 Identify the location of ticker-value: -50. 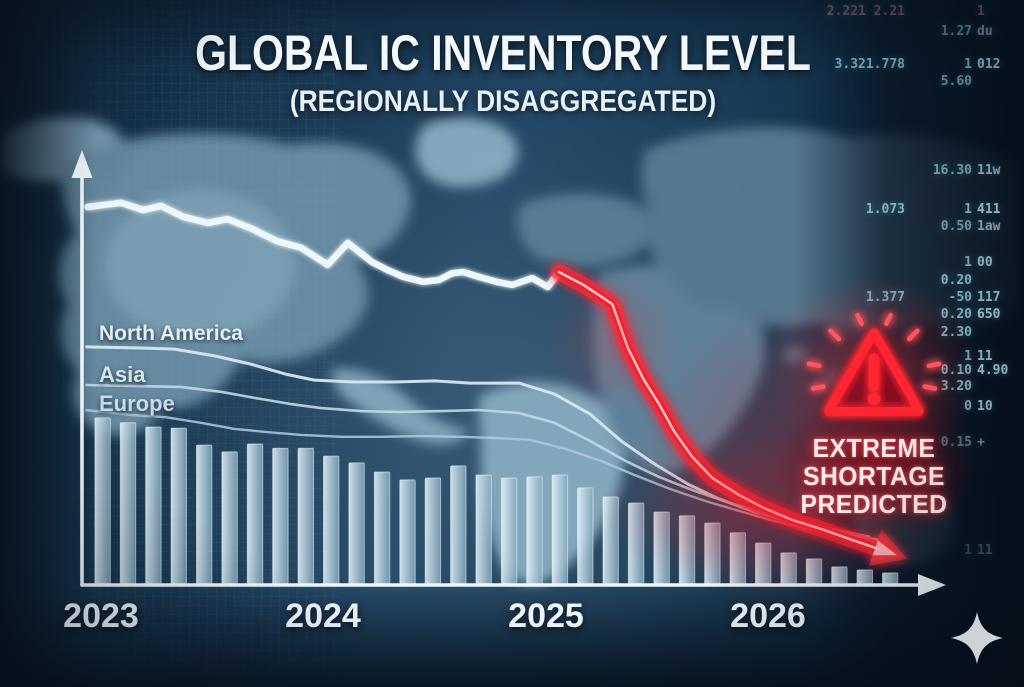
(960, 297).